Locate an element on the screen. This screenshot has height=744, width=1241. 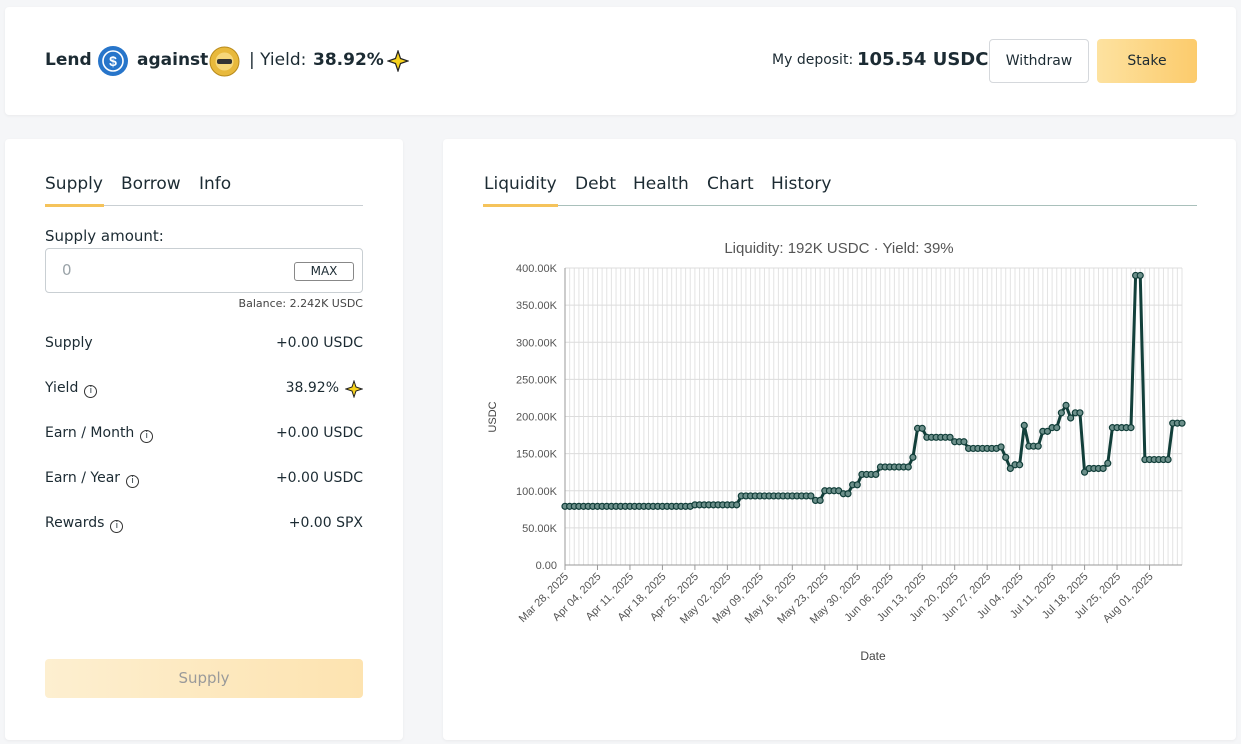
supply-amount-label: Supply amount: is located at coordinates (104, 236).